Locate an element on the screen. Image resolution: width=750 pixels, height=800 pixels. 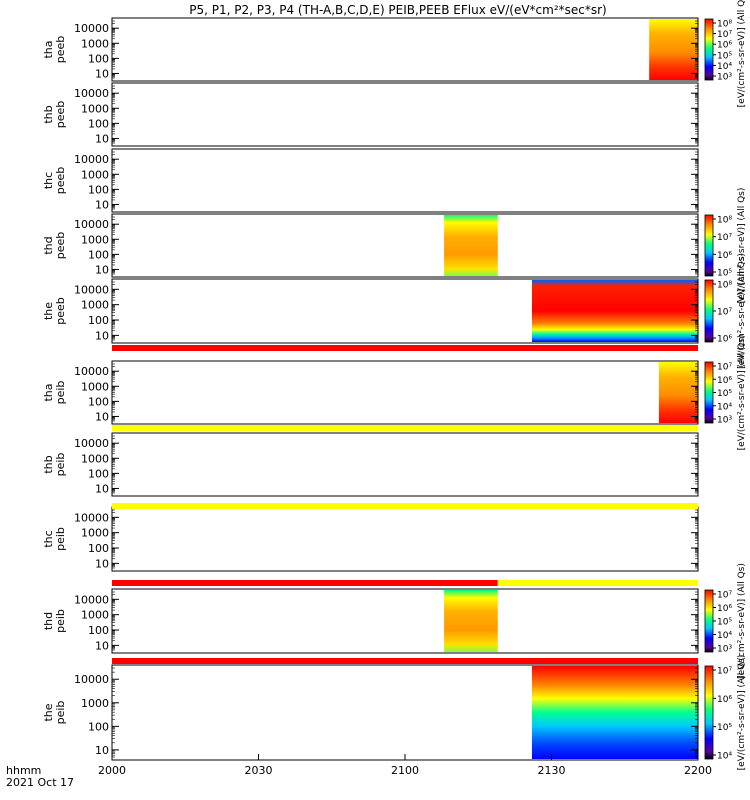
panel-label-tha-peib: thapeib is located at coordinates (54, 393).